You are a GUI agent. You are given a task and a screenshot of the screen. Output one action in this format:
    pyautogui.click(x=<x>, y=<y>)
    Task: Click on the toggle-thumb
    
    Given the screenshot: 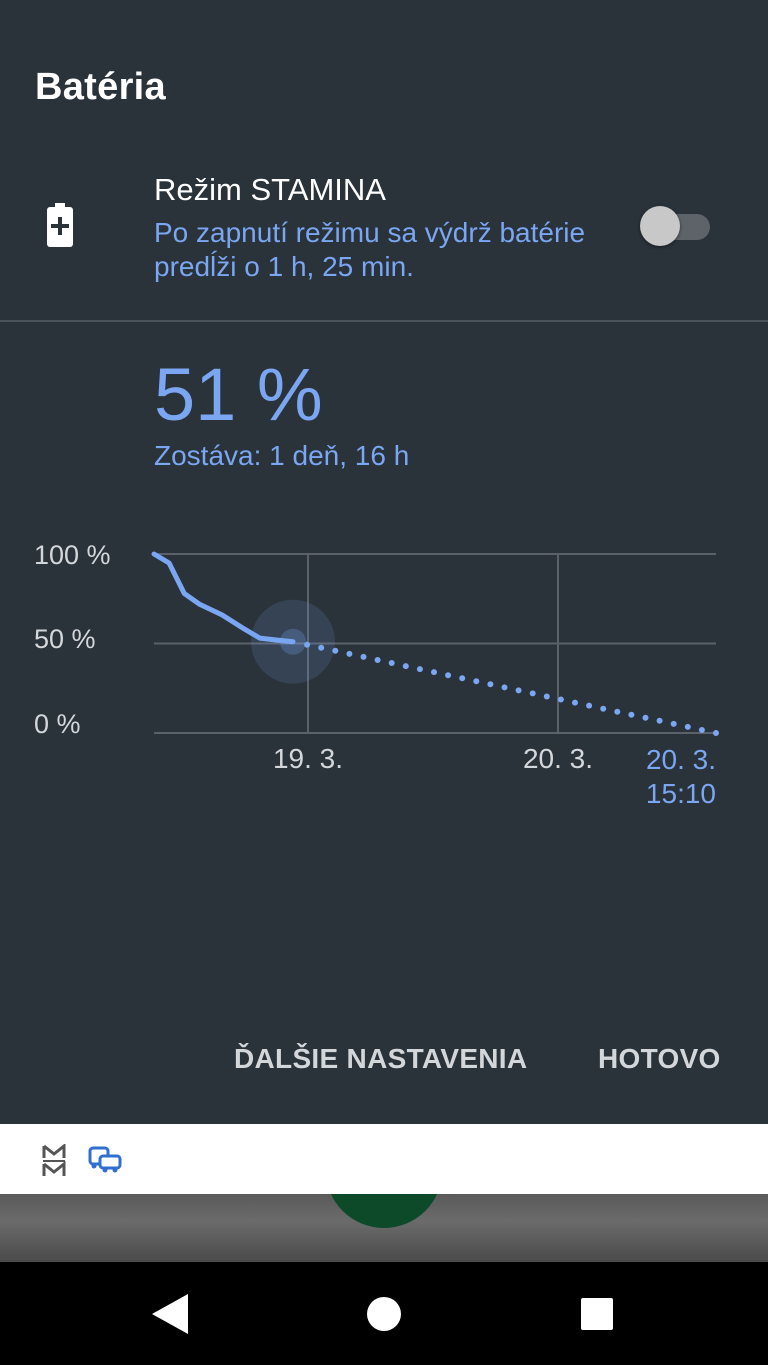 What is the action you would take?
    pyautogui.click(x=660, y=226)
    